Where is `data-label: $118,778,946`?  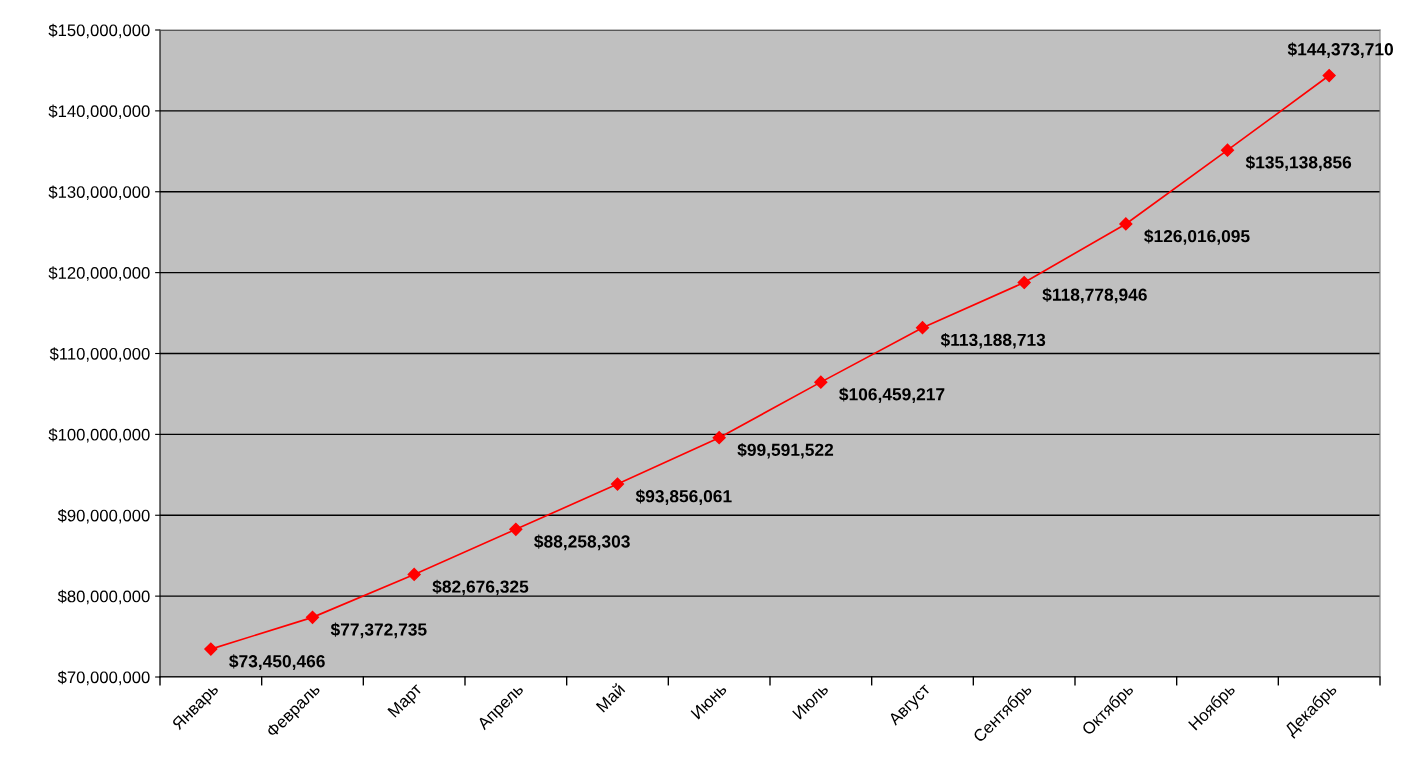
data-label: $118,778,946 is located at coordinates (1094, 295).